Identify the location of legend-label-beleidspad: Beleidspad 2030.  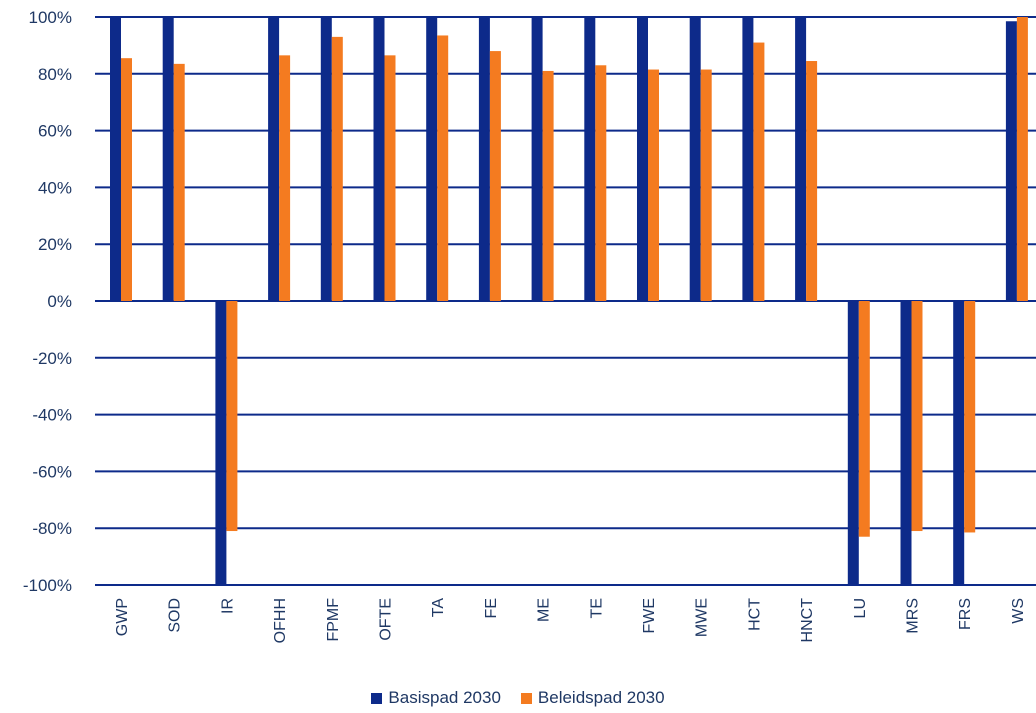
(601, 697).